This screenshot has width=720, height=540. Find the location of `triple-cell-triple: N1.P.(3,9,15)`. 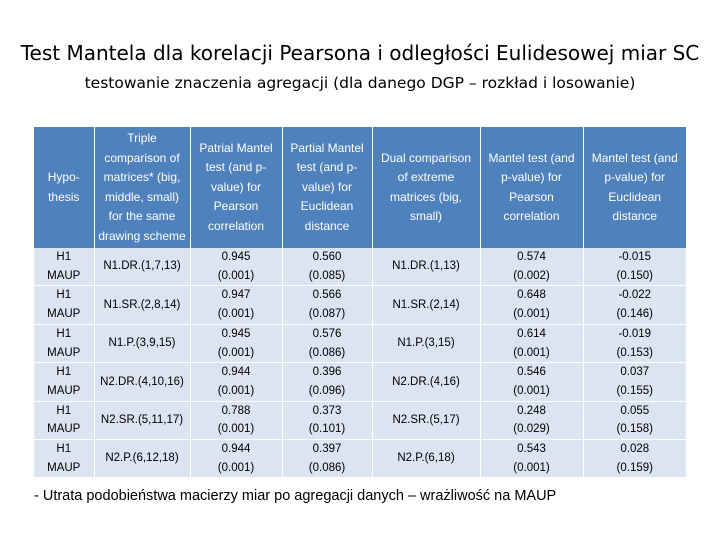

triple-cell-triple: N1.P.(3,9,15) is located at coordinates (142, 343).